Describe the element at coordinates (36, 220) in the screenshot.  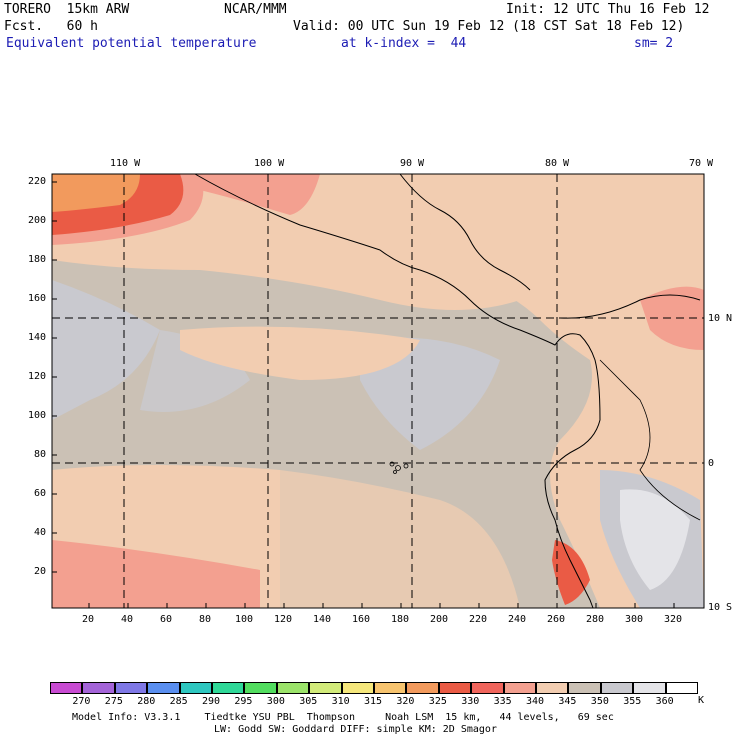
I see `y-tick-label: 200` at that location.